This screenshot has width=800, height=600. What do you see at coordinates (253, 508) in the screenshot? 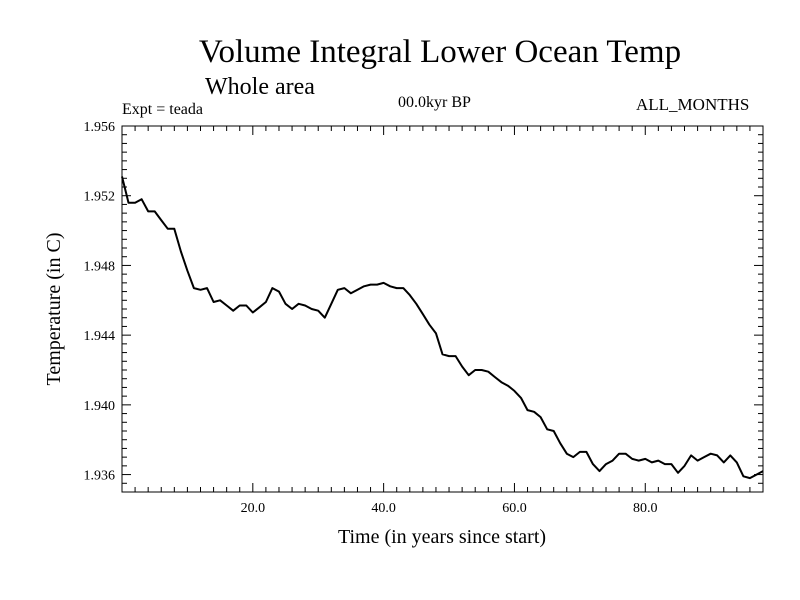
I see `x-tick-label: 20.0` at bounding box center [253, 508].